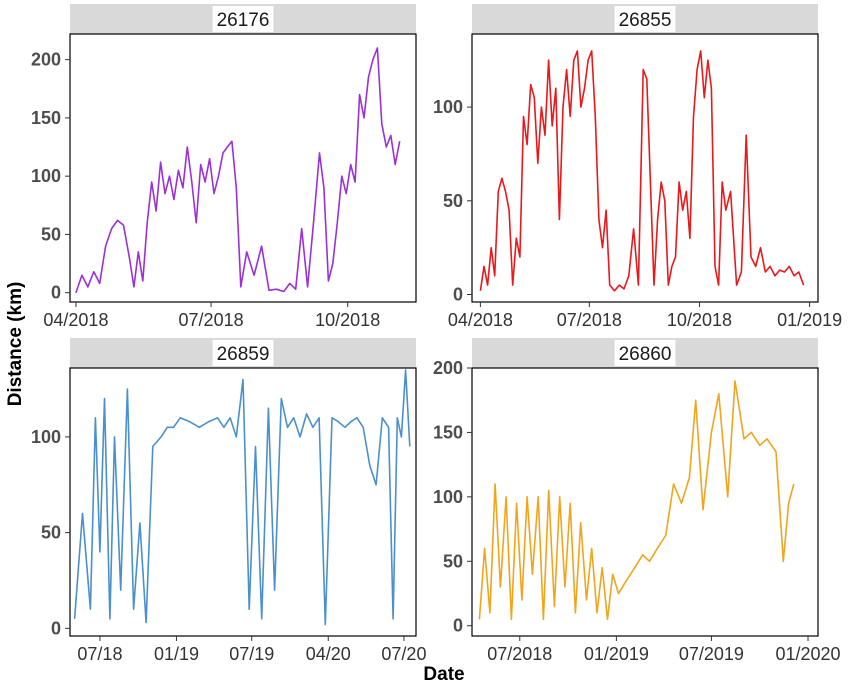  I want to click on x-tick-label: 01/19, so click(176, 654).